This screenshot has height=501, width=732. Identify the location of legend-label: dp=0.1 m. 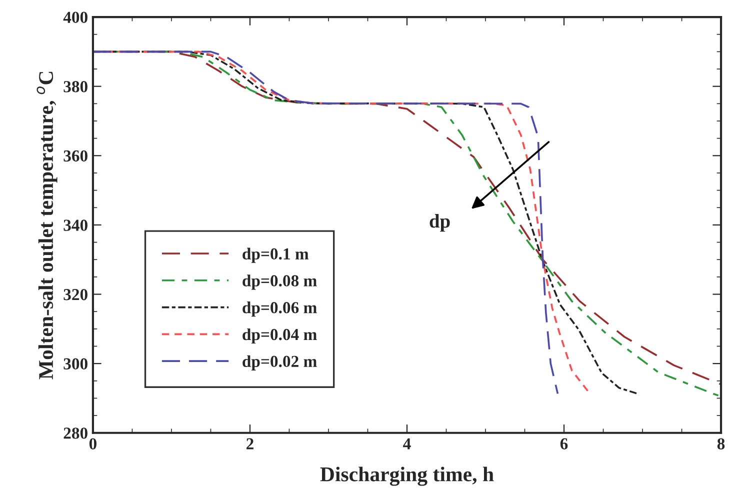
(275, 255).